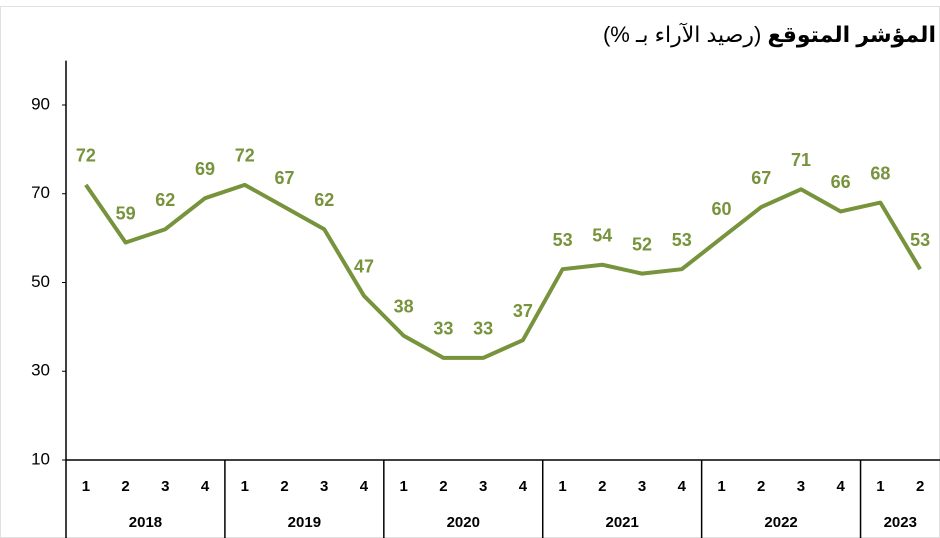 The width and height of the screenshot is (940, 538). Describe the element at coordinates (900, 522) in the screenshot. I see `year-label: 2023` at that location.